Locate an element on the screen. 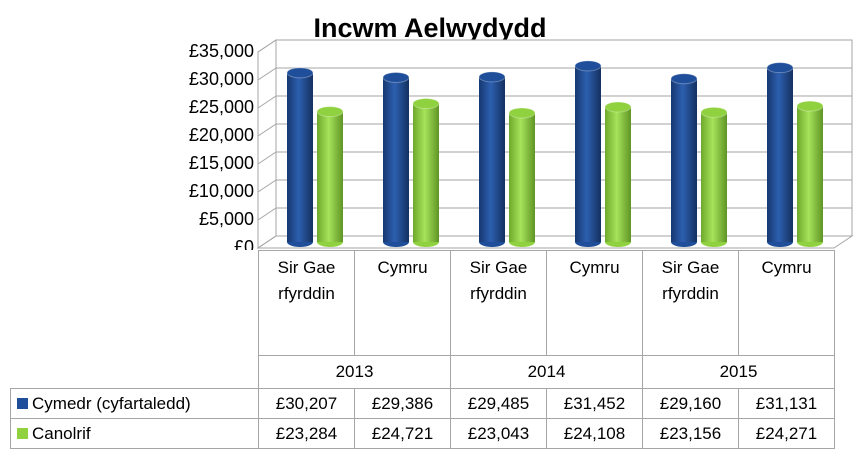  value-cell: £29,485 is located at coordinates (498, 403).